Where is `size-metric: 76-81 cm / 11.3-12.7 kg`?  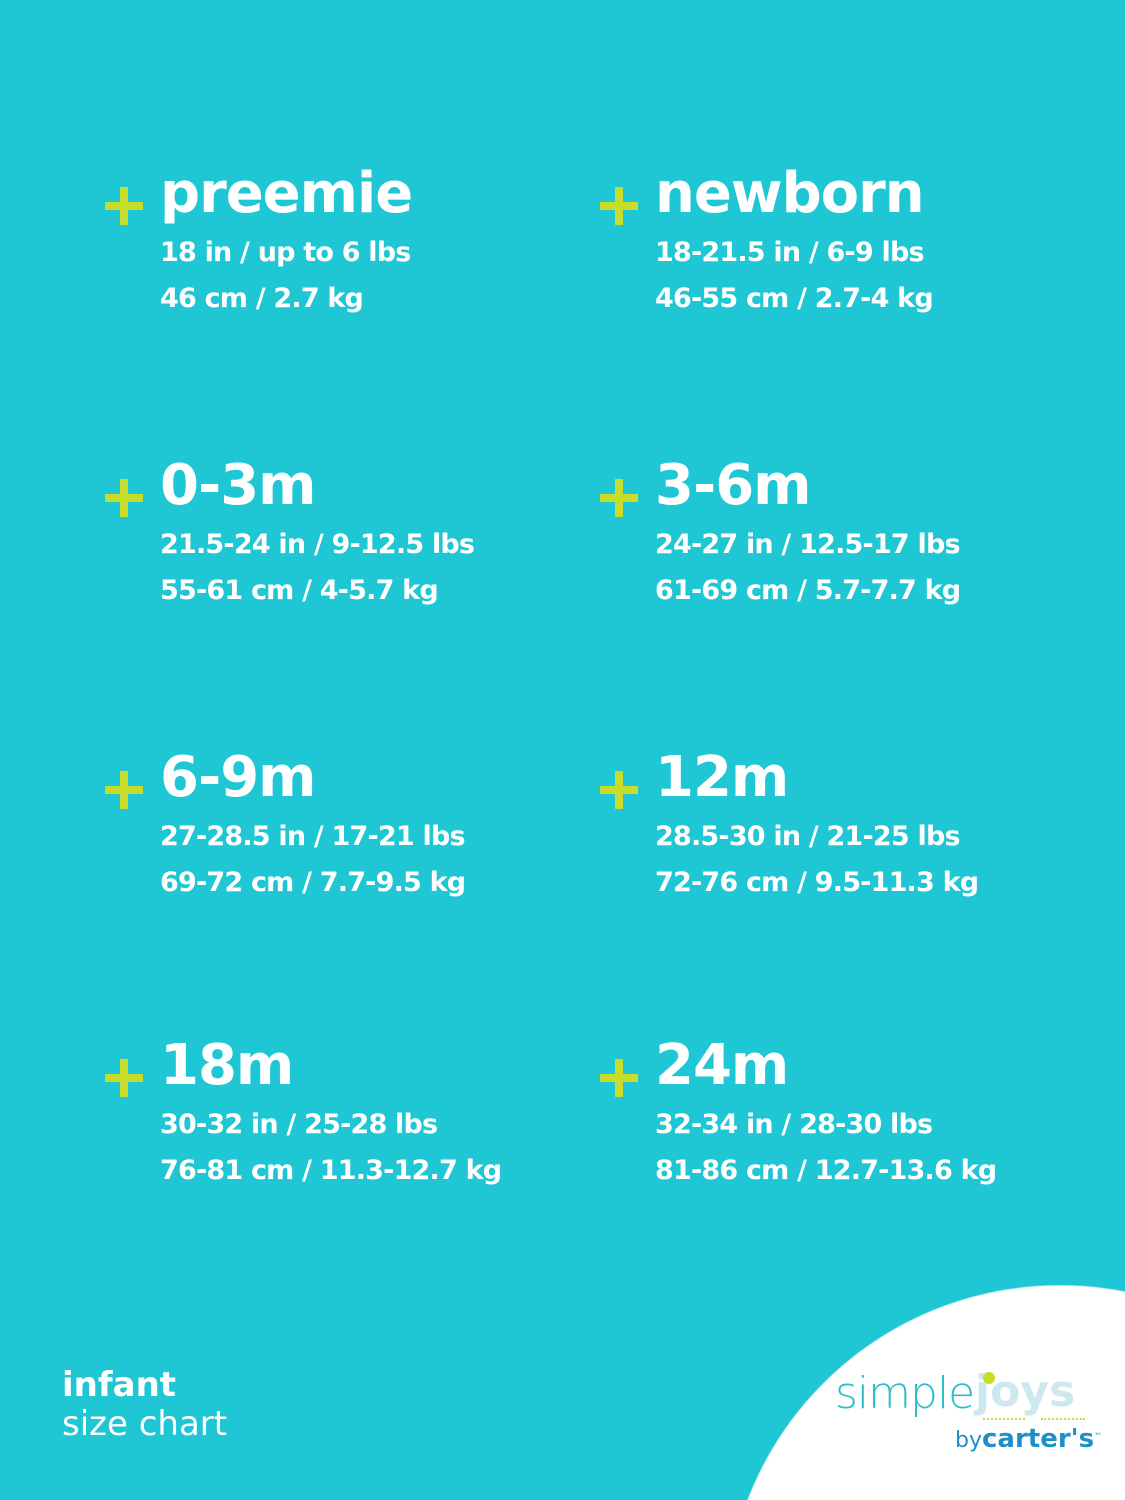 size-metric: 76-81 cm / 11.3-12.7 kg is located at coordinates (331, 1170).